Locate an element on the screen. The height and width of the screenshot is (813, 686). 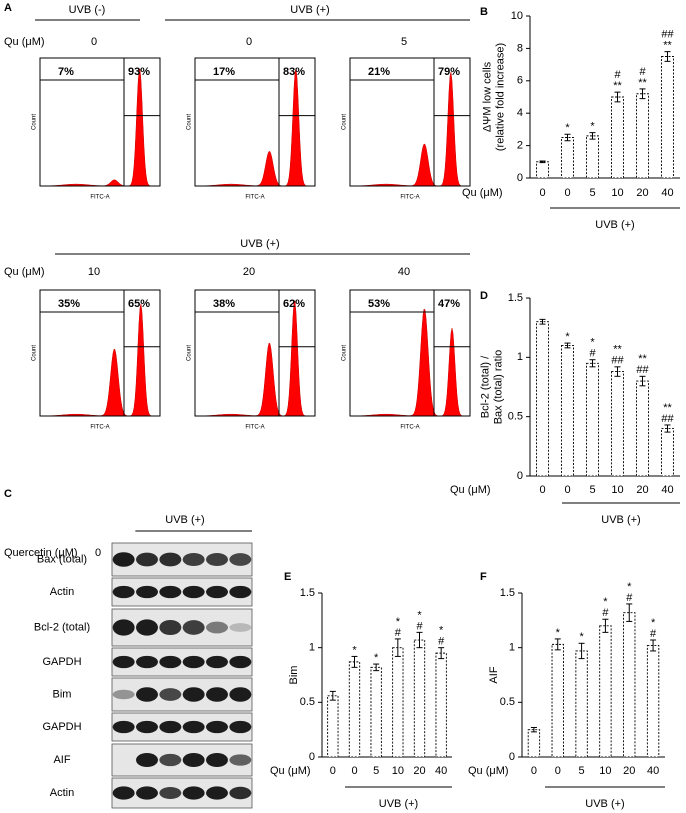
y-axis-label: Bim is located at coordinates (294, 675).